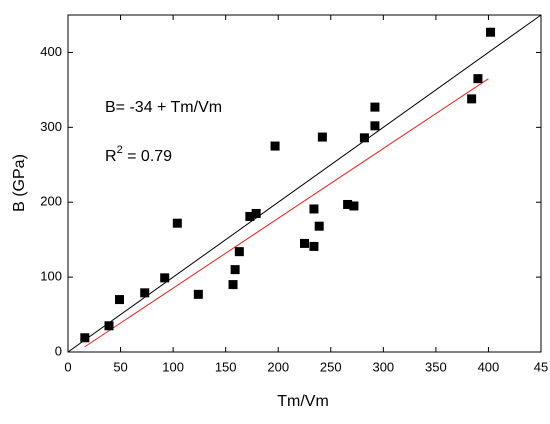 The width and height of the screenshot is (550, 424). I want to click on x-tick-label: 200, so click(278, 366).